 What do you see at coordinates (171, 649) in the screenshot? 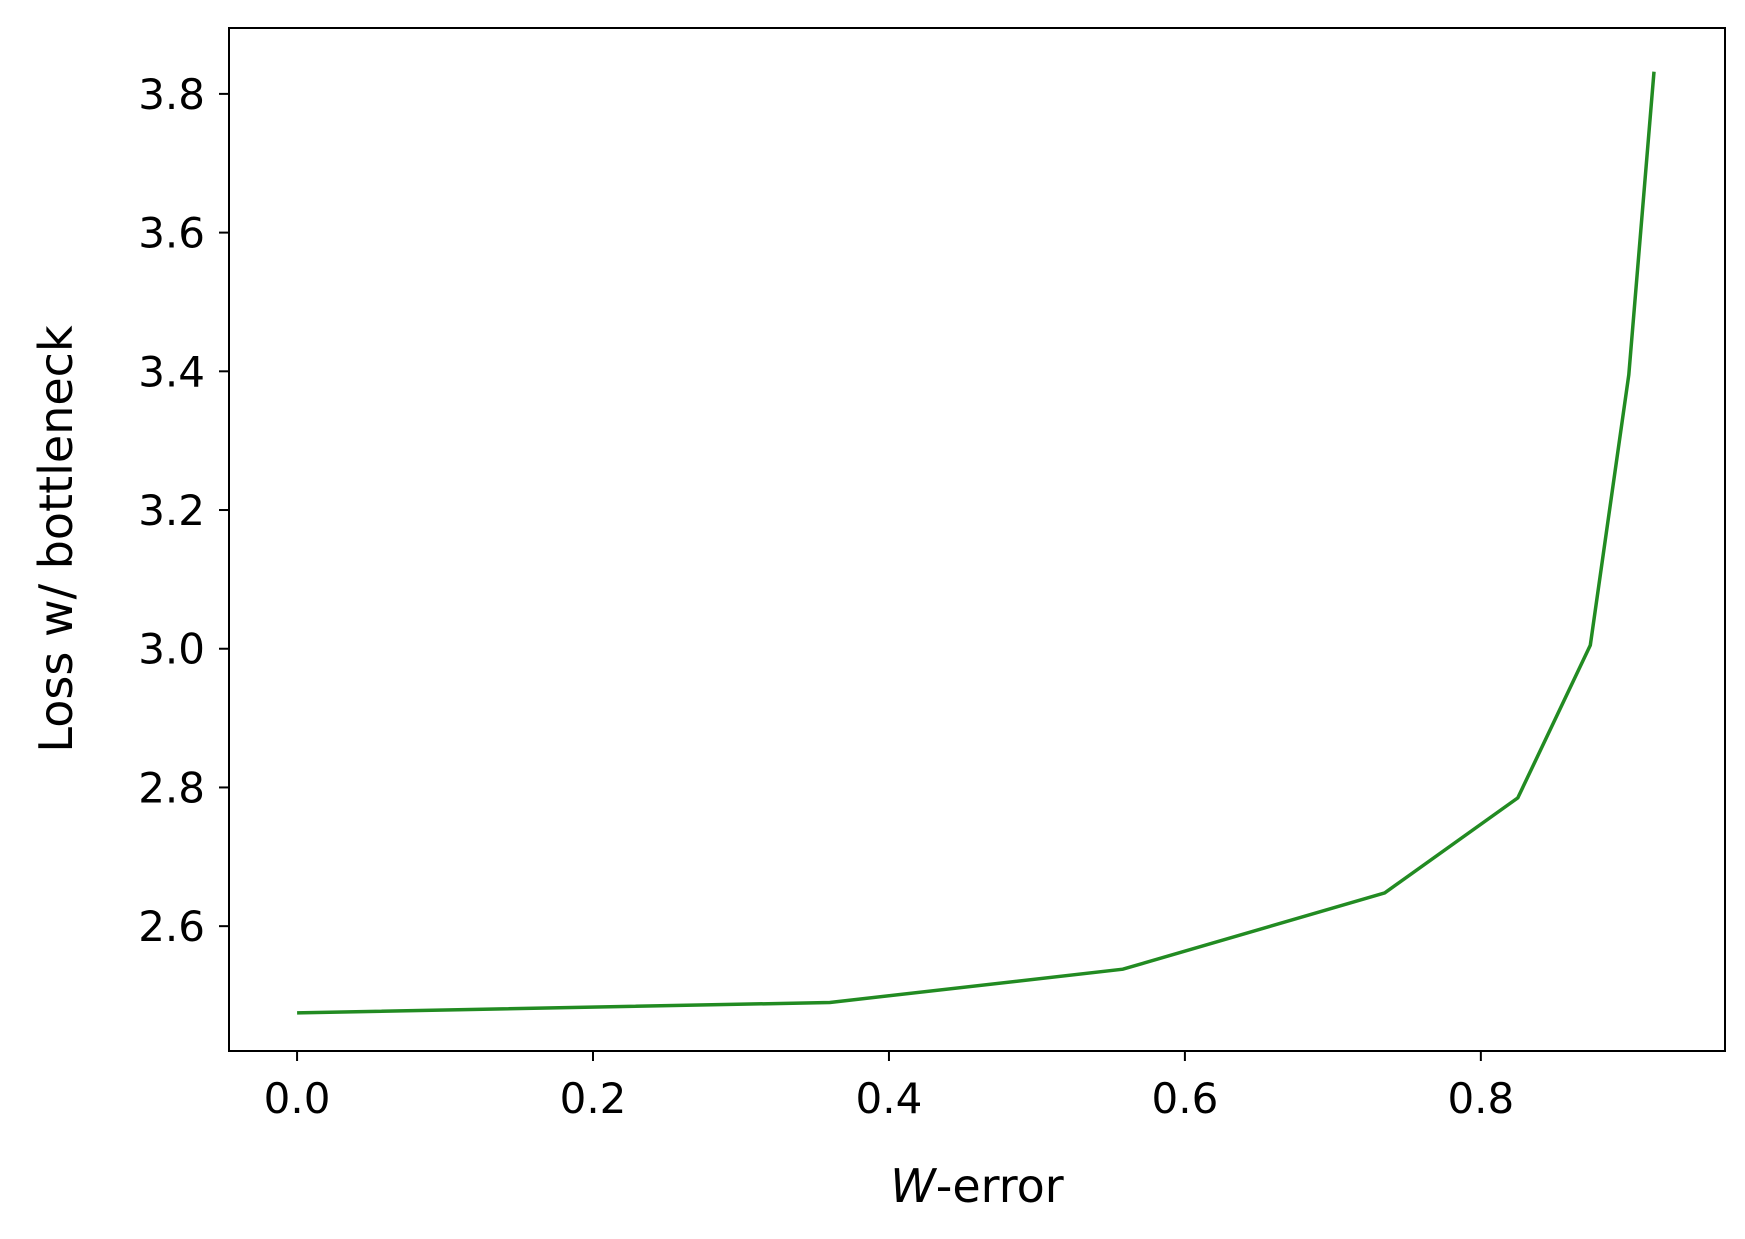
I see `y-tick-label: 3.0` at bounding box center [171, 649].